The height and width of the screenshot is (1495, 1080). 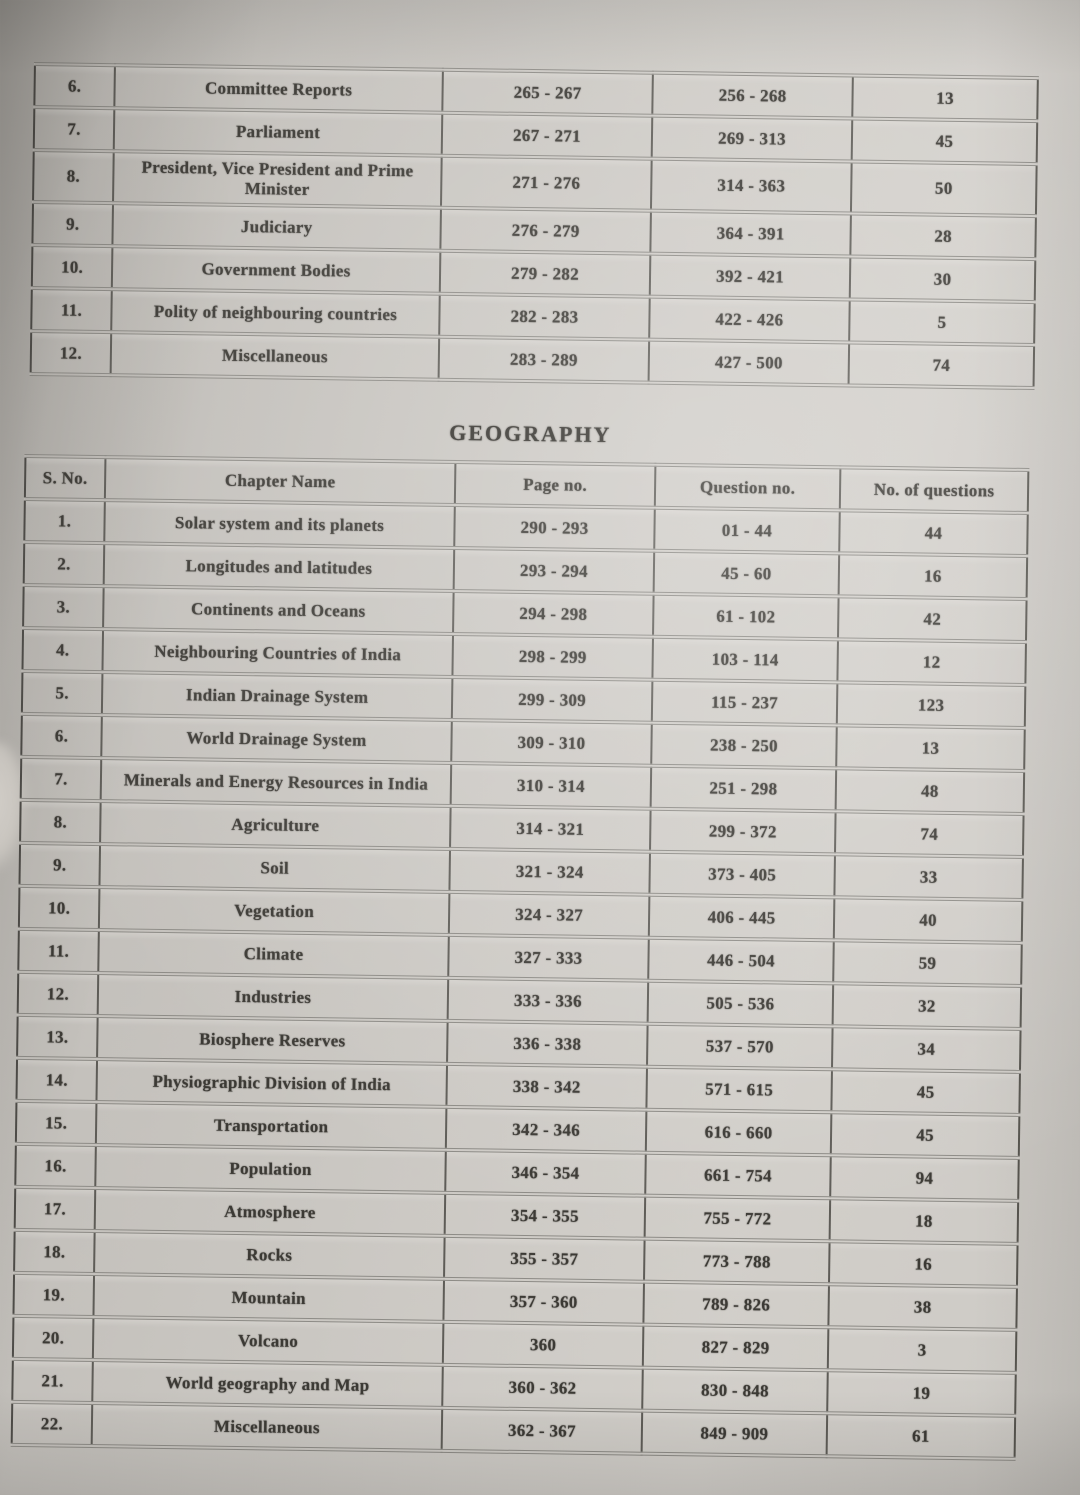 I want to click on cell-question-count: 61, so click(x=921, y=1436).